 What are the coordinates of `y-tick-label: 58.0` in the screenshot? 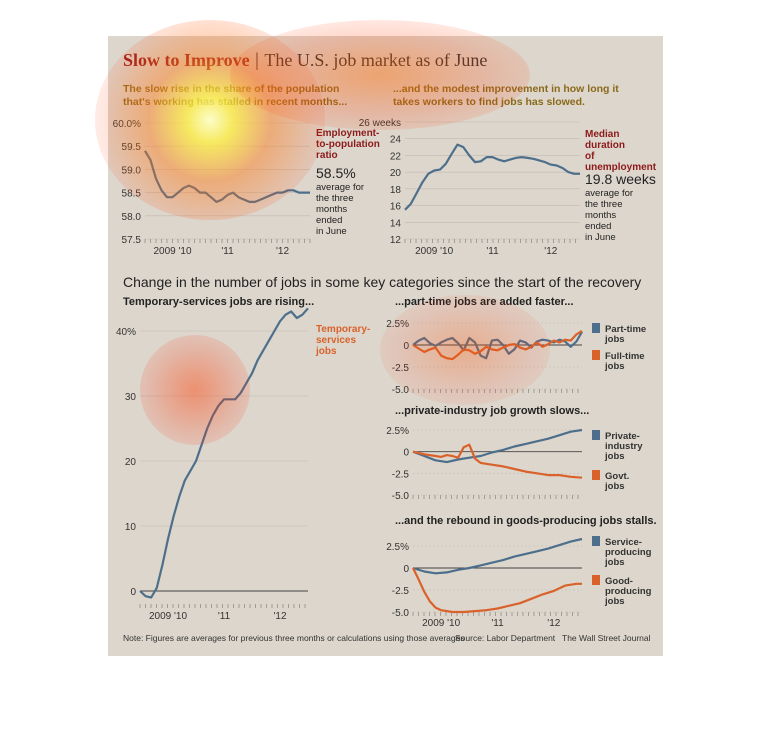 It's located at (132, 217).